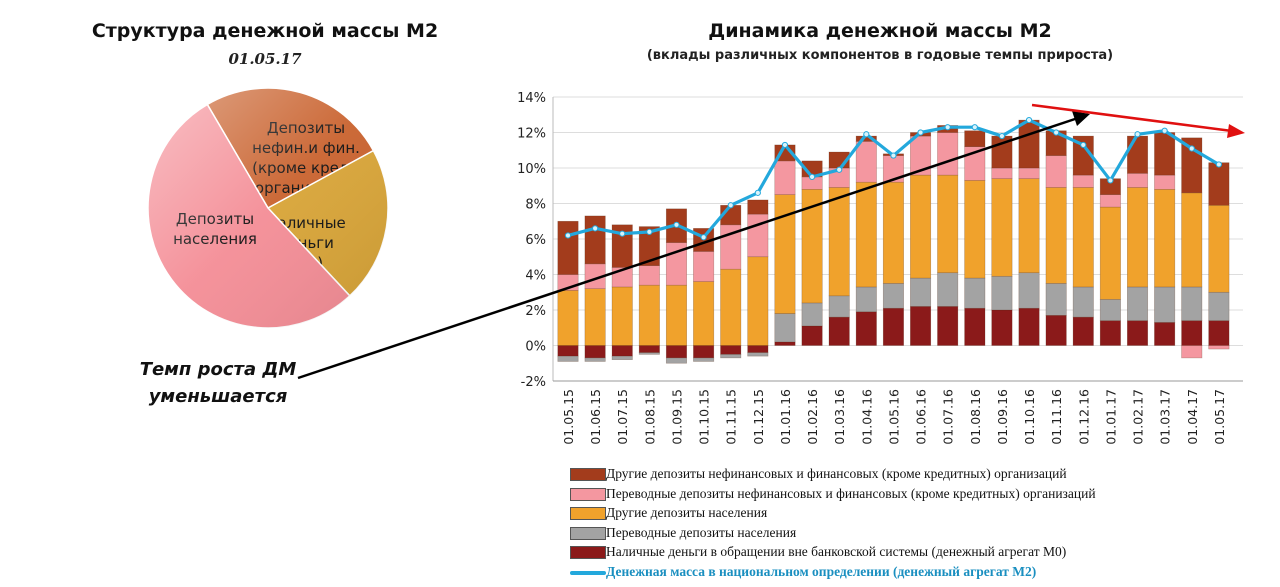  What do you see at coordinates (649, 417) in the screenshot?
I see `x-tick-label: 01.08.15` at bounding box center [649, 417].